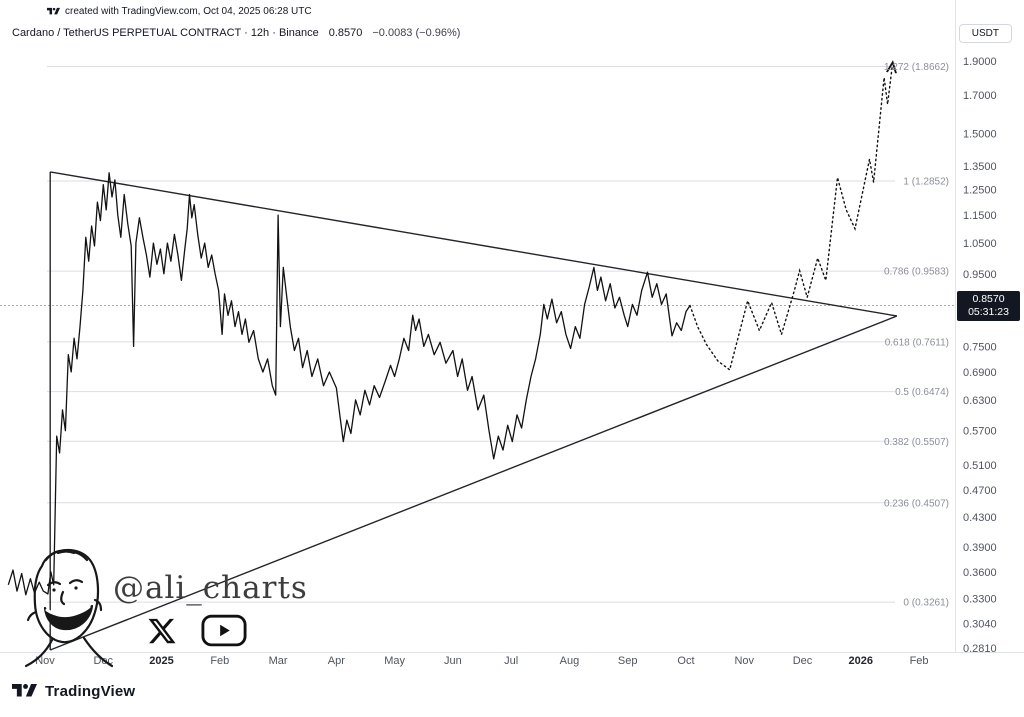 The width and height of the screenshot is (1024, 717). What do you see at coordinates (980, 466) in the screenshot?
I see `price-scale-tick: 0.5100` at bounding box center [980, 466].